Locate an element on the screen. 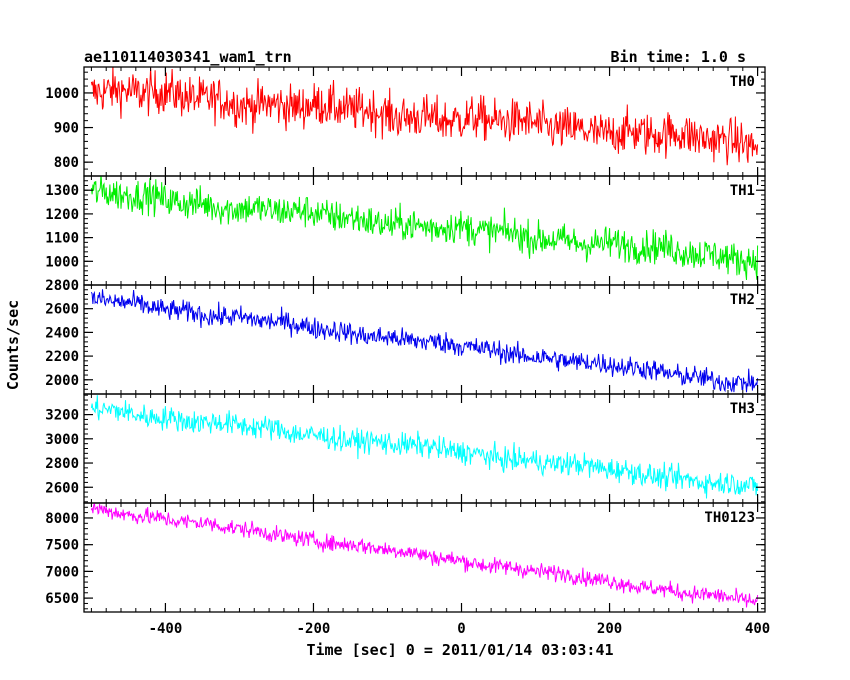 The width and height of the screenshot is (850, 680). x-tick-label: 200 is located at coordinates (609, 629).